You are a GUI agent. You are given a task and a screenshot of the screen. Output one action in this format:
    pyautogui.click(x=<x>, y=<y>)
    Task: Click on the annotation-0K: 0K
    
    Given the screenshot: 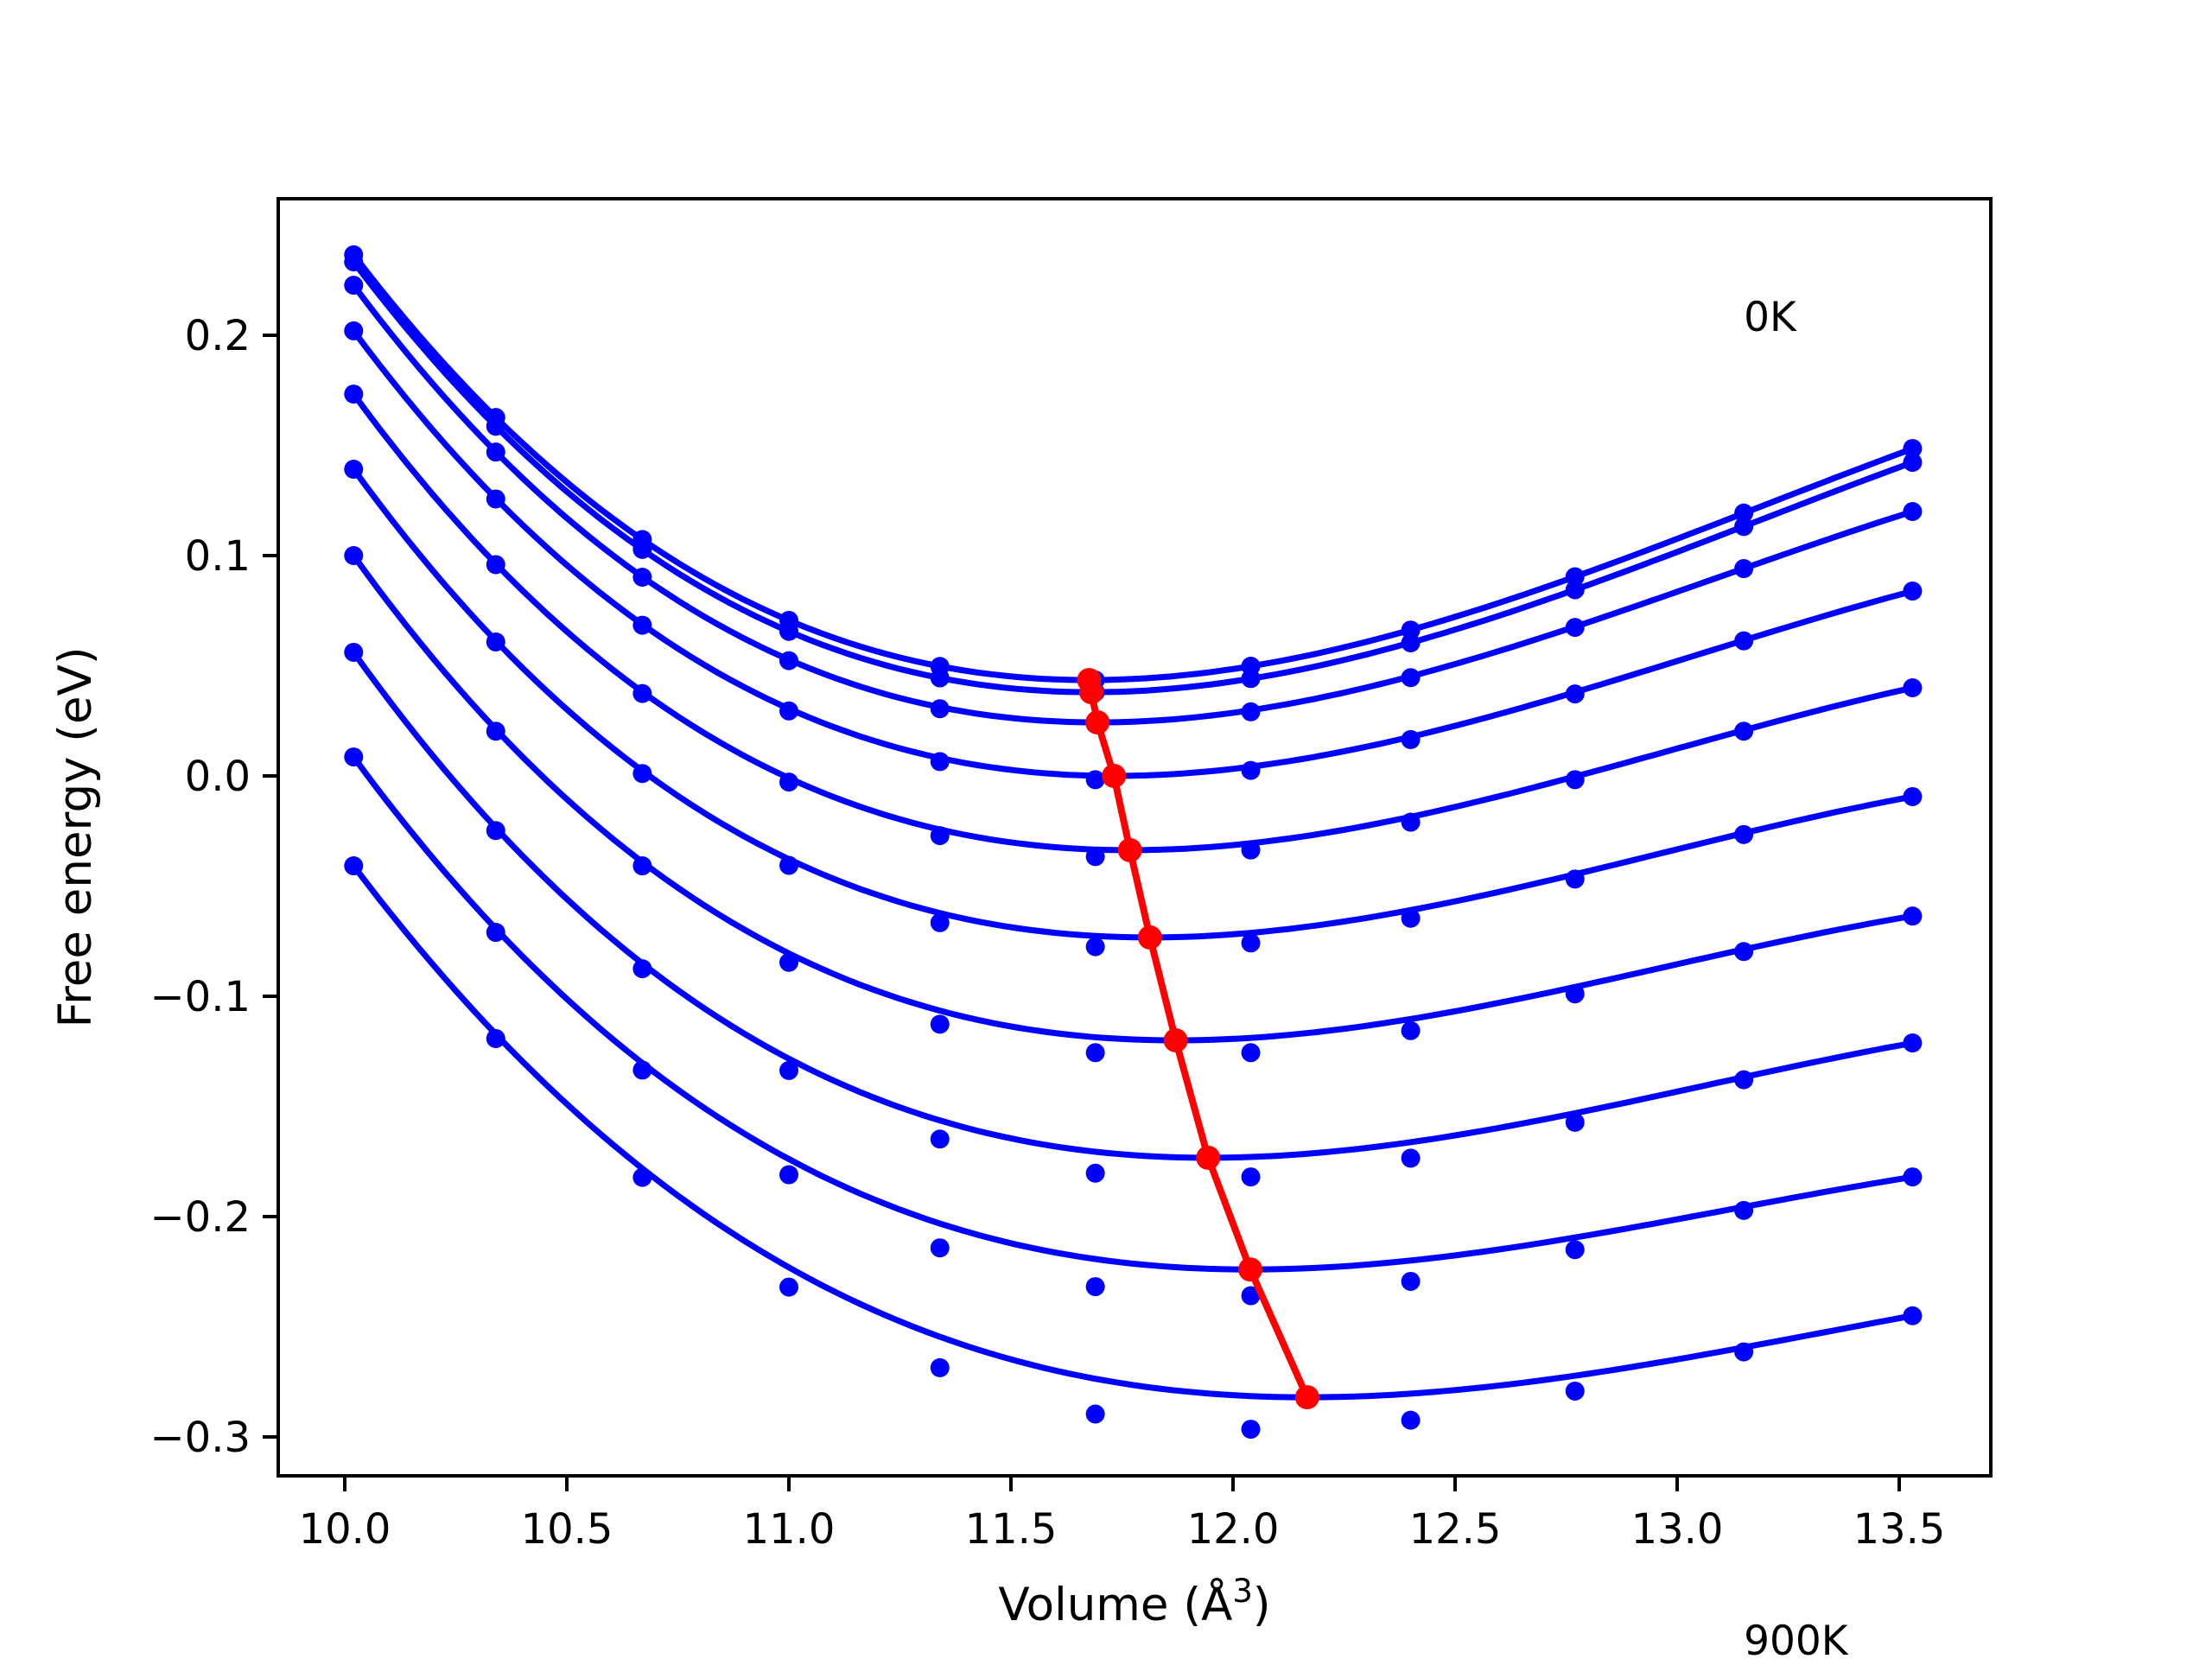 What is the action you would take?
    pyautogui.click(x=1770, y=317)
    